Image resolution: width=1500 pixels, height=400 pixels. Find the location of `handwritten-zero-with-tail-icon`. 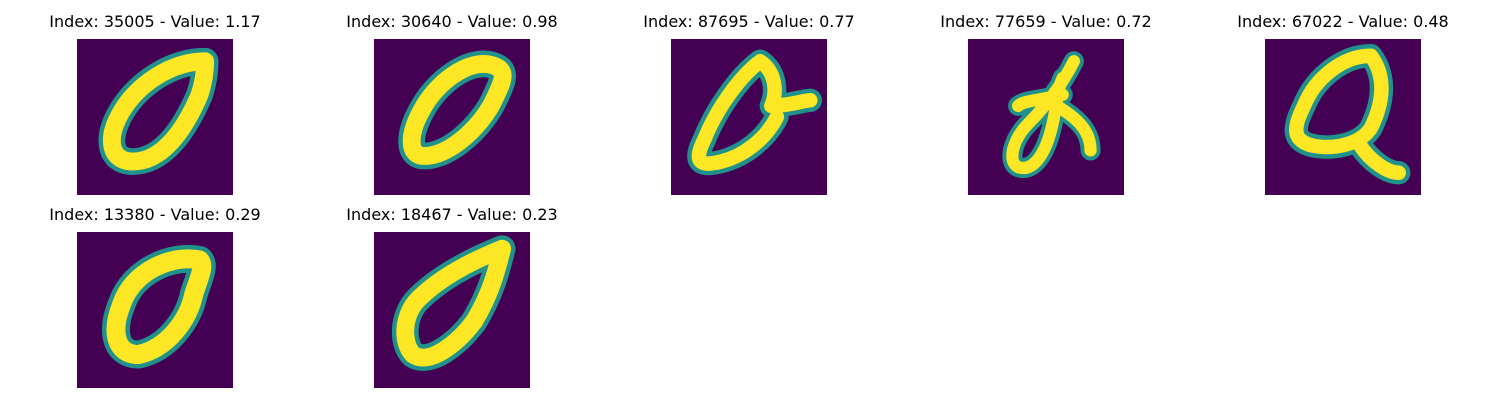

handwritten-zero-with-tail-icon is located at coordinates (749, 117).